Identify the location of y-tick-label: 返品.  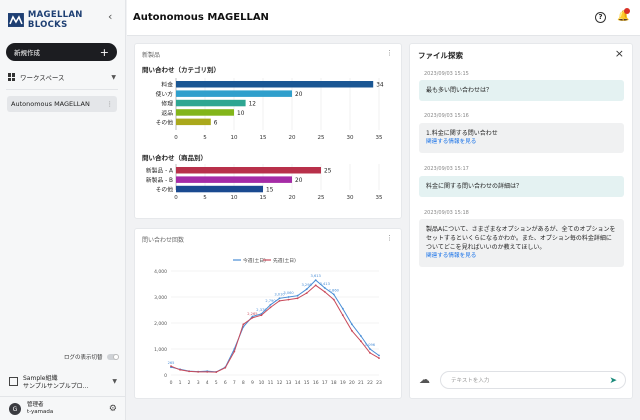
(167, 113).